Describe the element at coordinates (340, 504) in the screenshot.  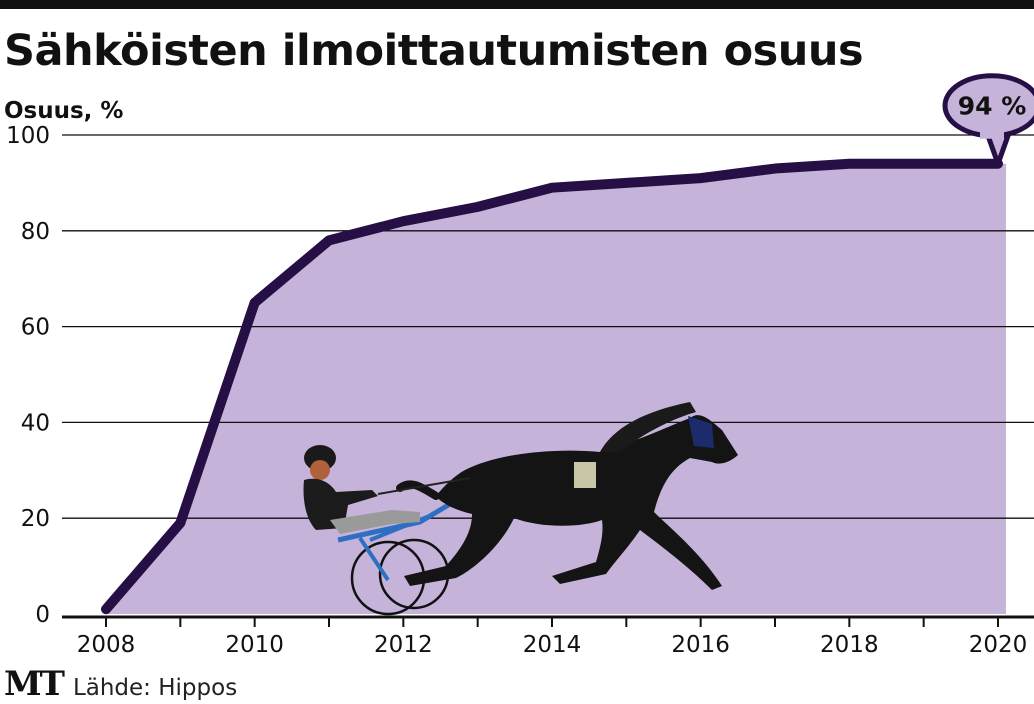
I see `driver-body` at that location.